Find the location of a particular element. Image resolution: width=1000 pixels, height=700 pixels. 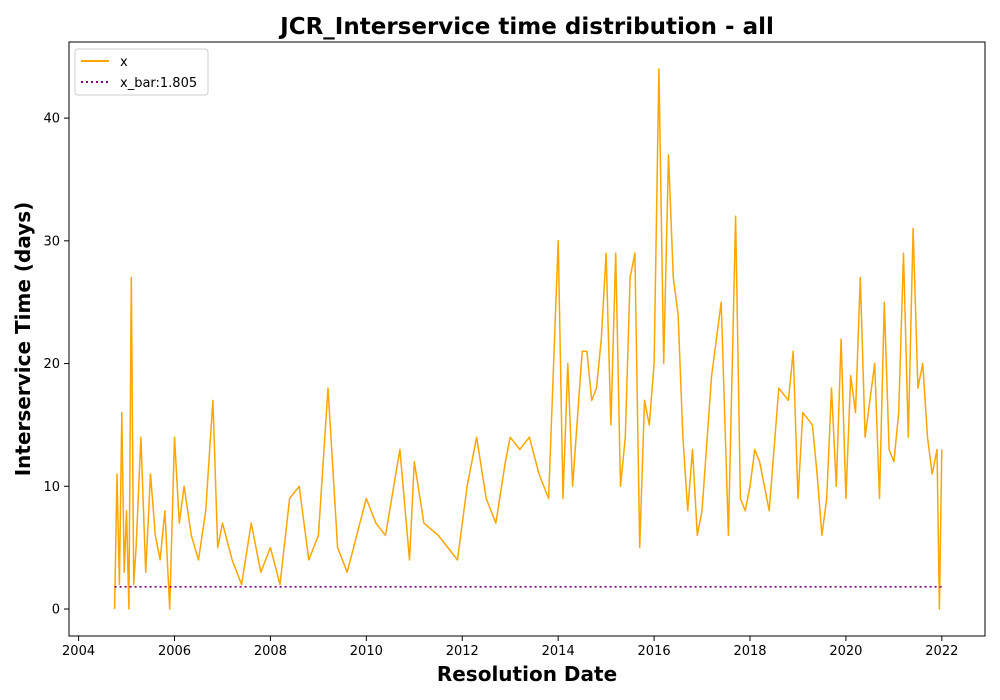

y-axis-ticks: 0 10 20 30 40 is located at coordinates (56, 365).